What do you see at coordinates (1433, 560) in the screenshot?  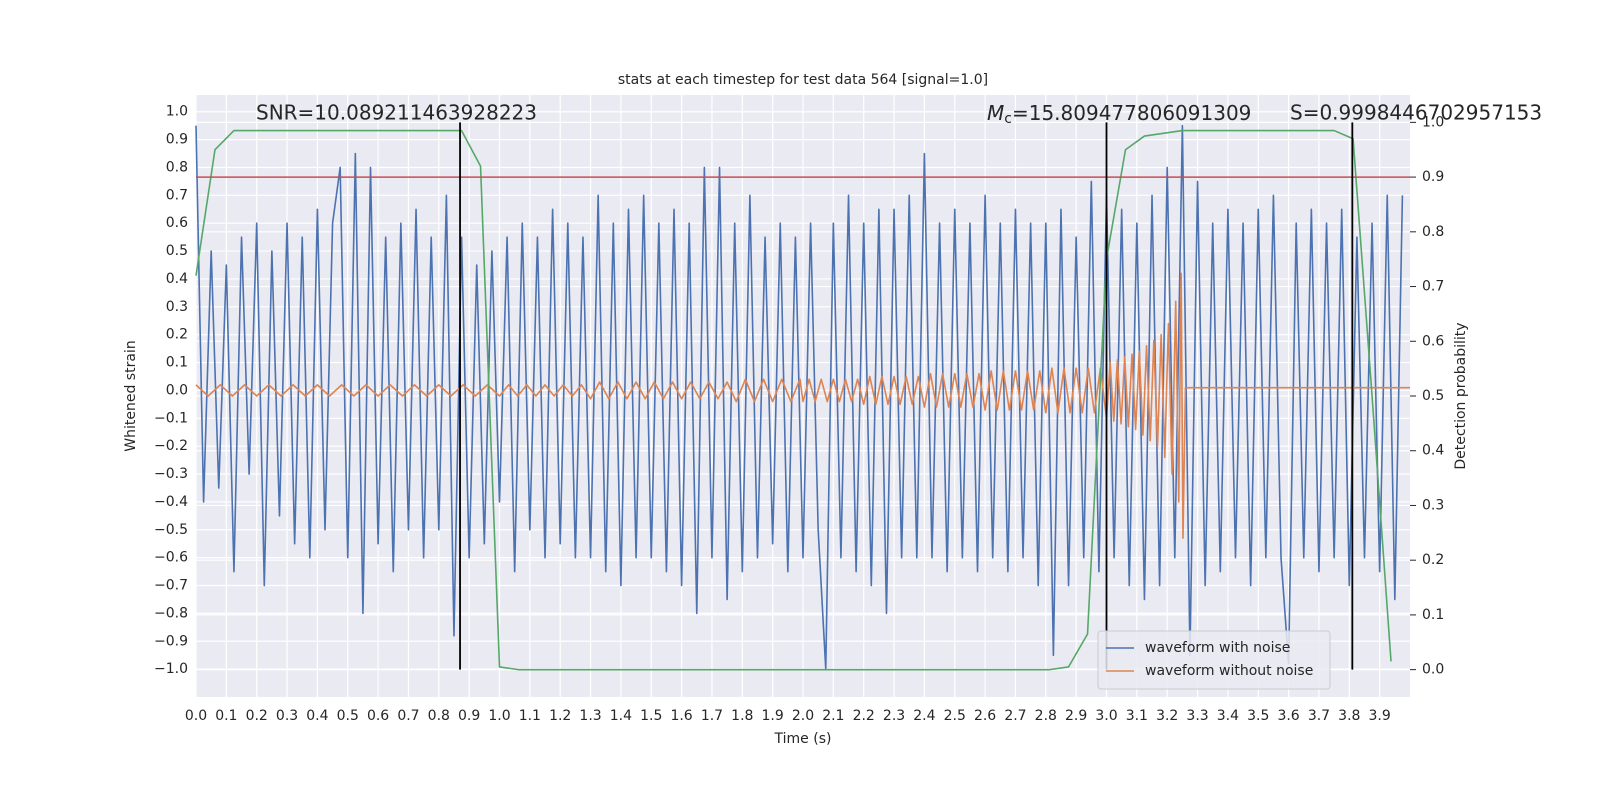 I see `y2-tick-label: 0.2` at bounding box center [1433, 560].